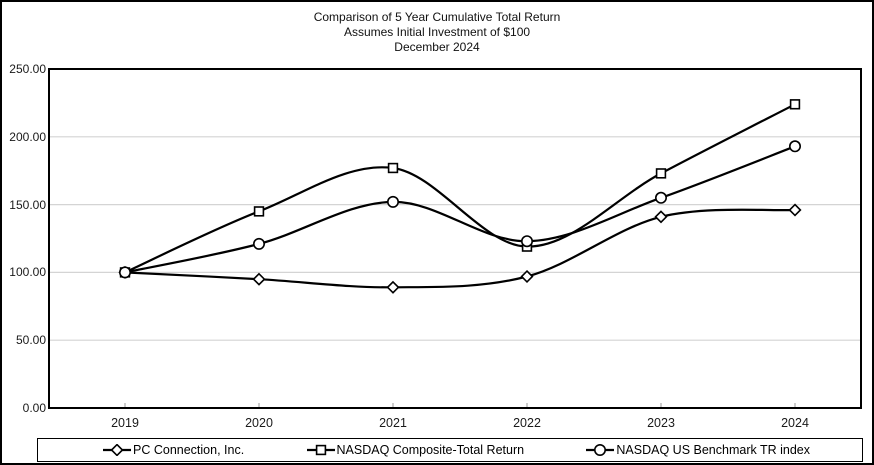 The image size is (874, 465). I want to click on x-axis-tick-label: 2020, so click(259, 423).